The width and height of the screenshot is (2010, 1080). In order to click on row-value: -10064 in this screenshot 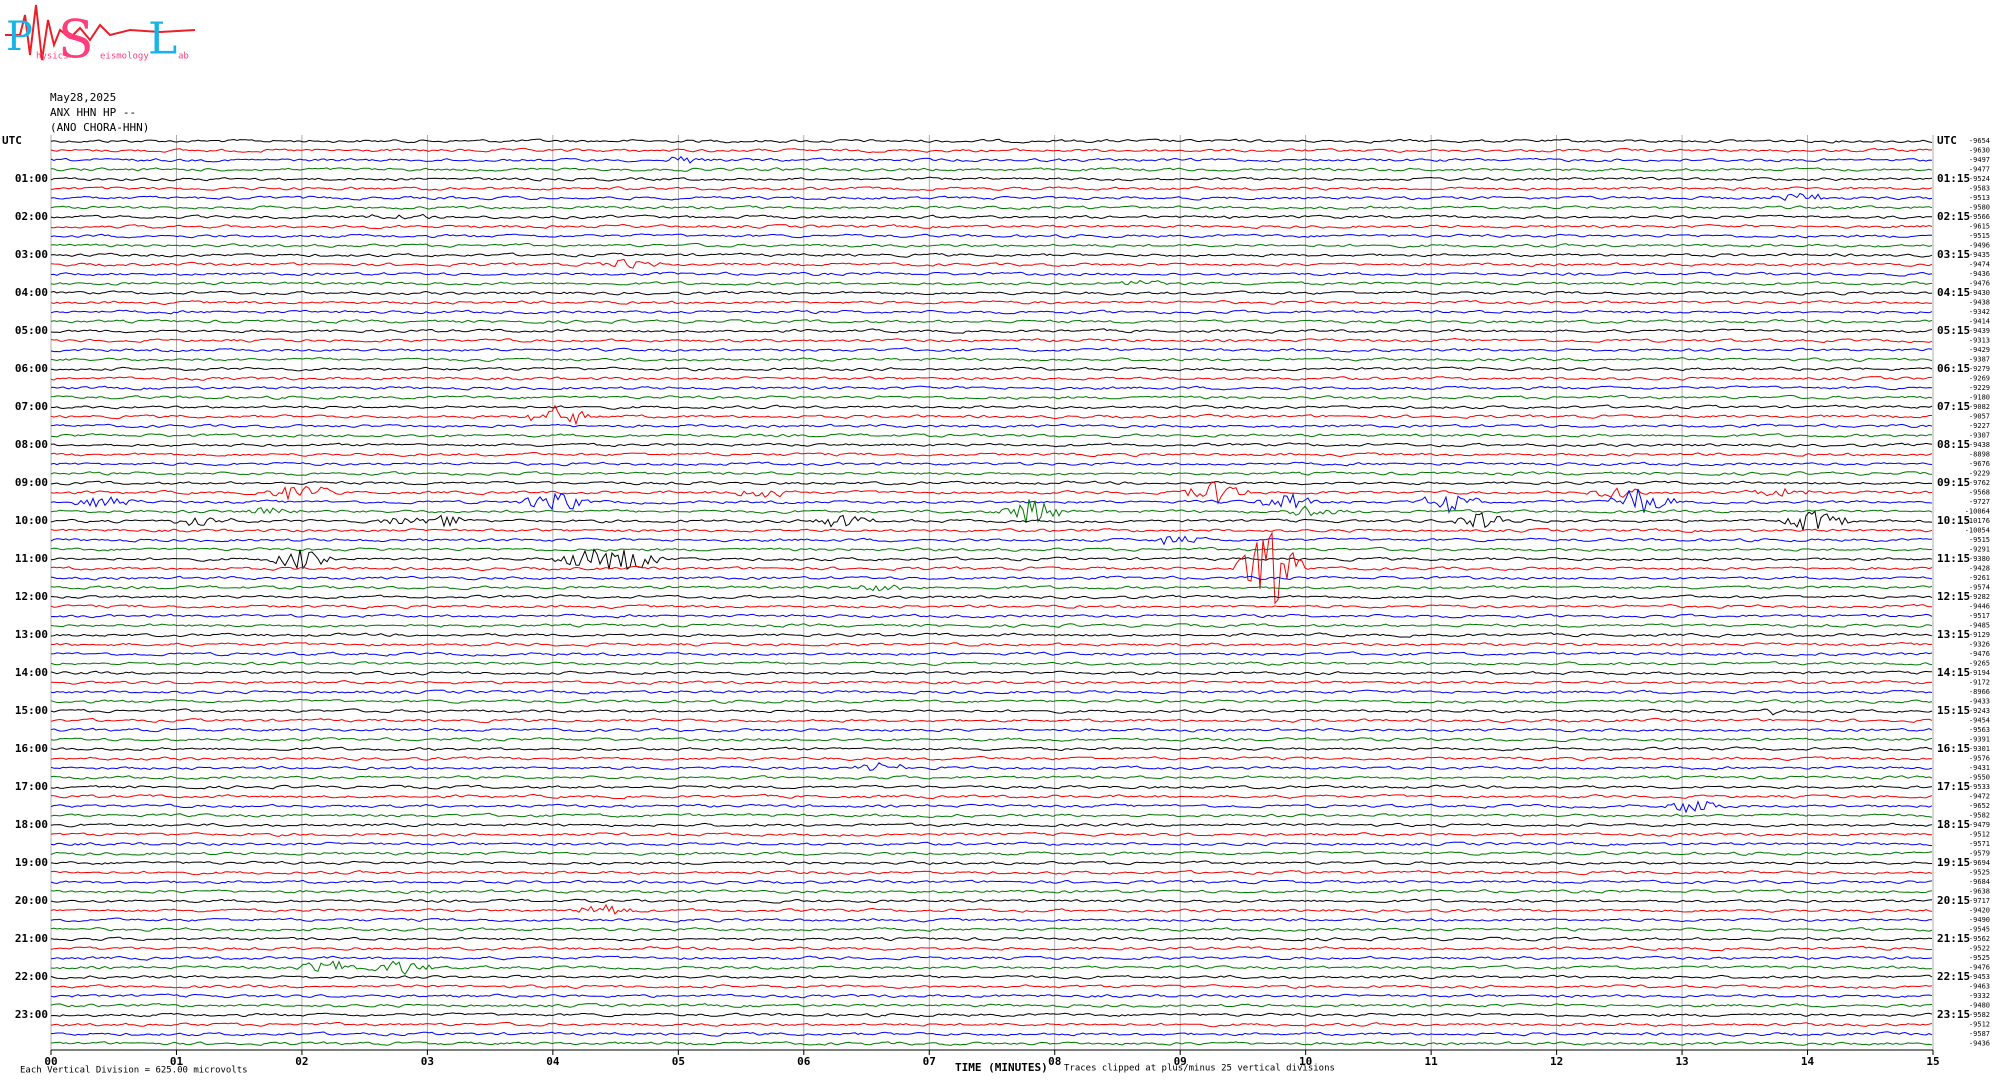, I will do `click(1977, 512)`.